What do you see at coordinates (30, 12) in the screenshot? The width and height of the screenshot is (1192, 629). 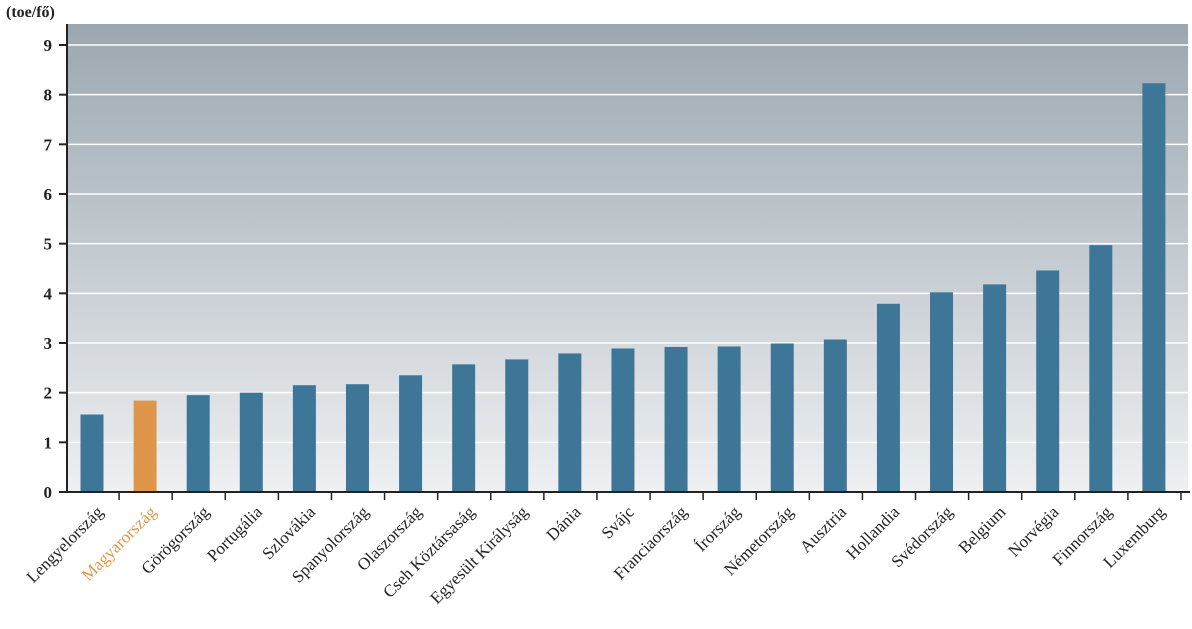 I see `y-axis-label: (toe/fő)` at bounding box center [30, 12].